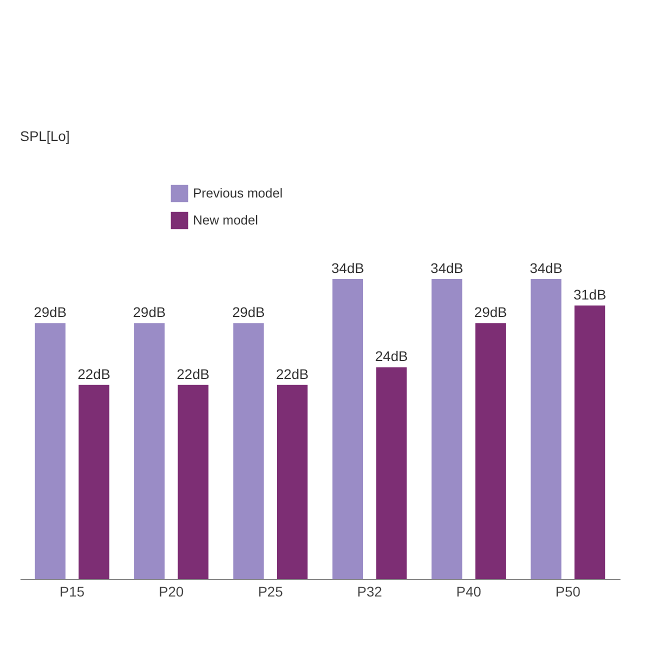  Describe the element at coordinates (238, 193) in the screenshot. I see `legend-label: Previous model` at that location.